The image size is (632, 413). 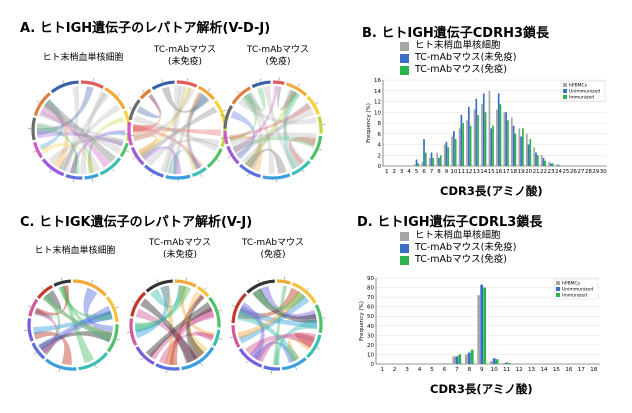 I want to click on y-tick-label: 40, so click(x=370, y=327).